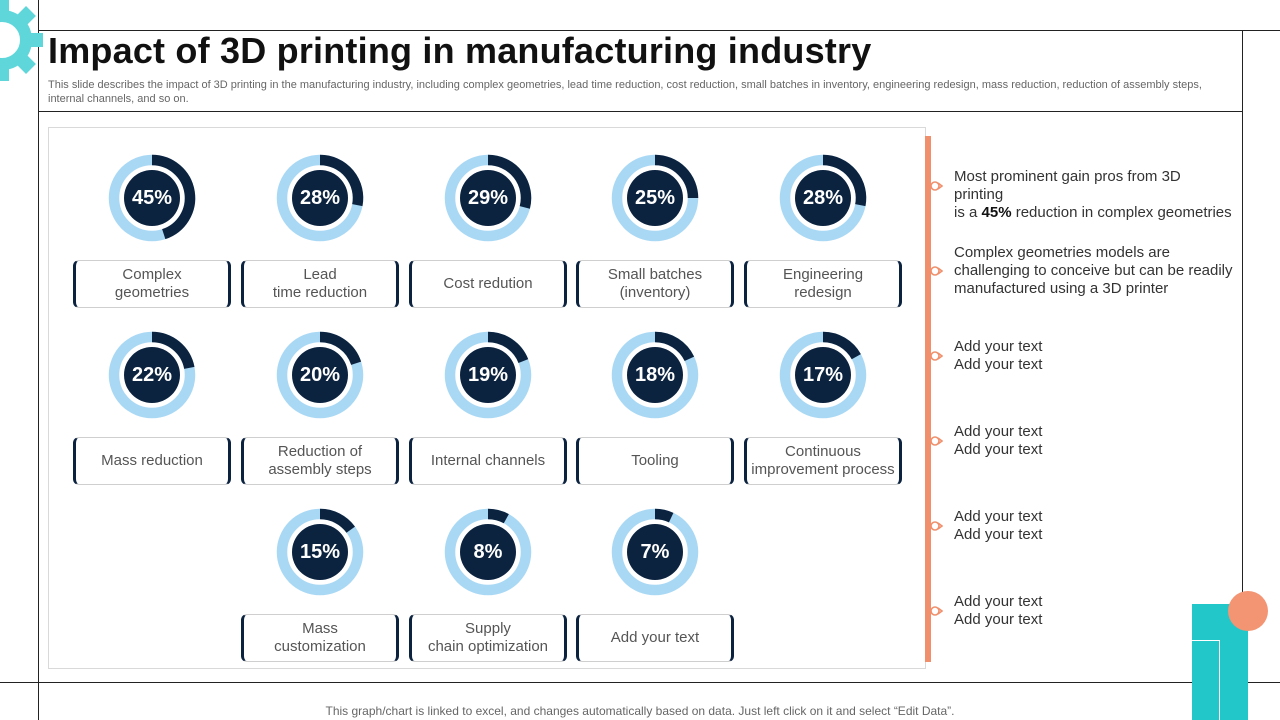 The width and height of the screenshot is (1280, 720). I want to click on donut-value-label-item-6: 22%, so click(152, 374).